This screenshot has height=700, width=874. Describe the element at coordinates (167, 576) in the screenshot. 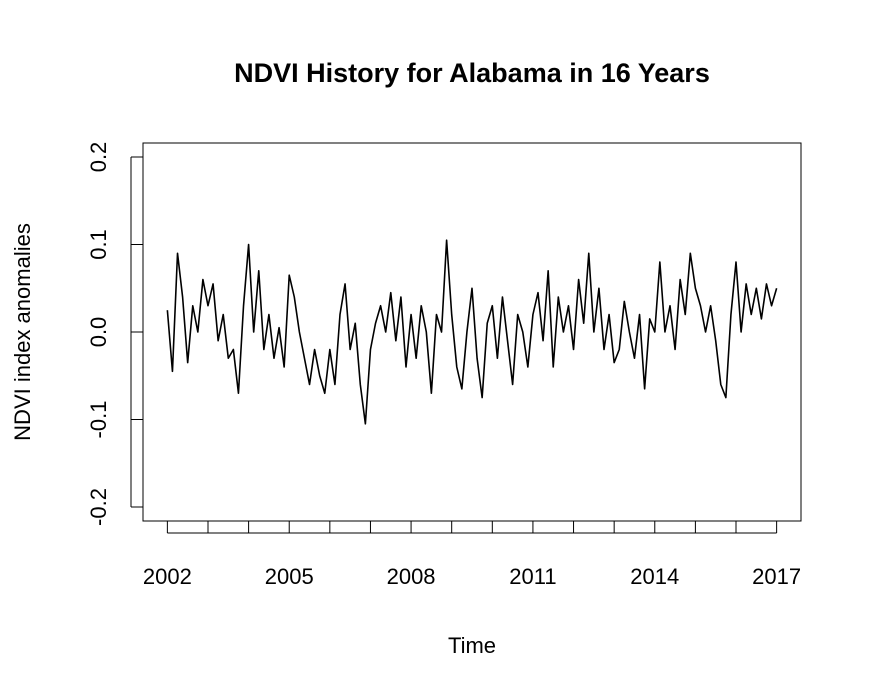

I see `x-tick-label: 2002` at that location.